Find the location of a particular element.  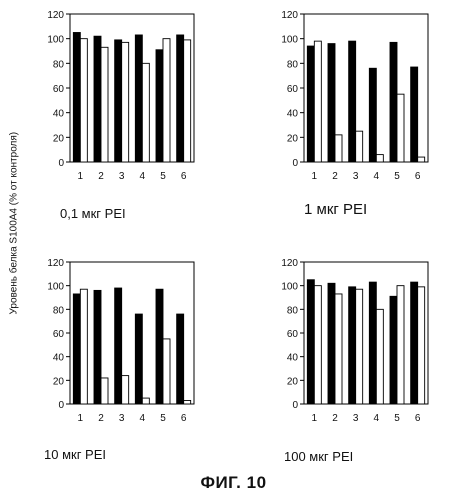

panel-3-caption: 10 мкг PEI is located at coordinates (75, 454).